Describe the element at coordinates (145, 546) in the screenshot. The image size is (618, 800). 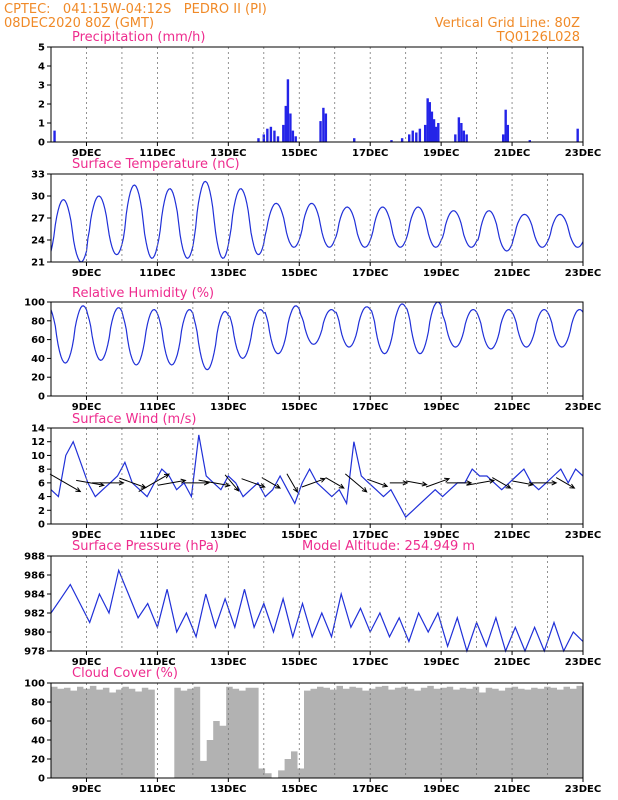
I see `pressure-title: Surface Pressure (hPa)` at that location.